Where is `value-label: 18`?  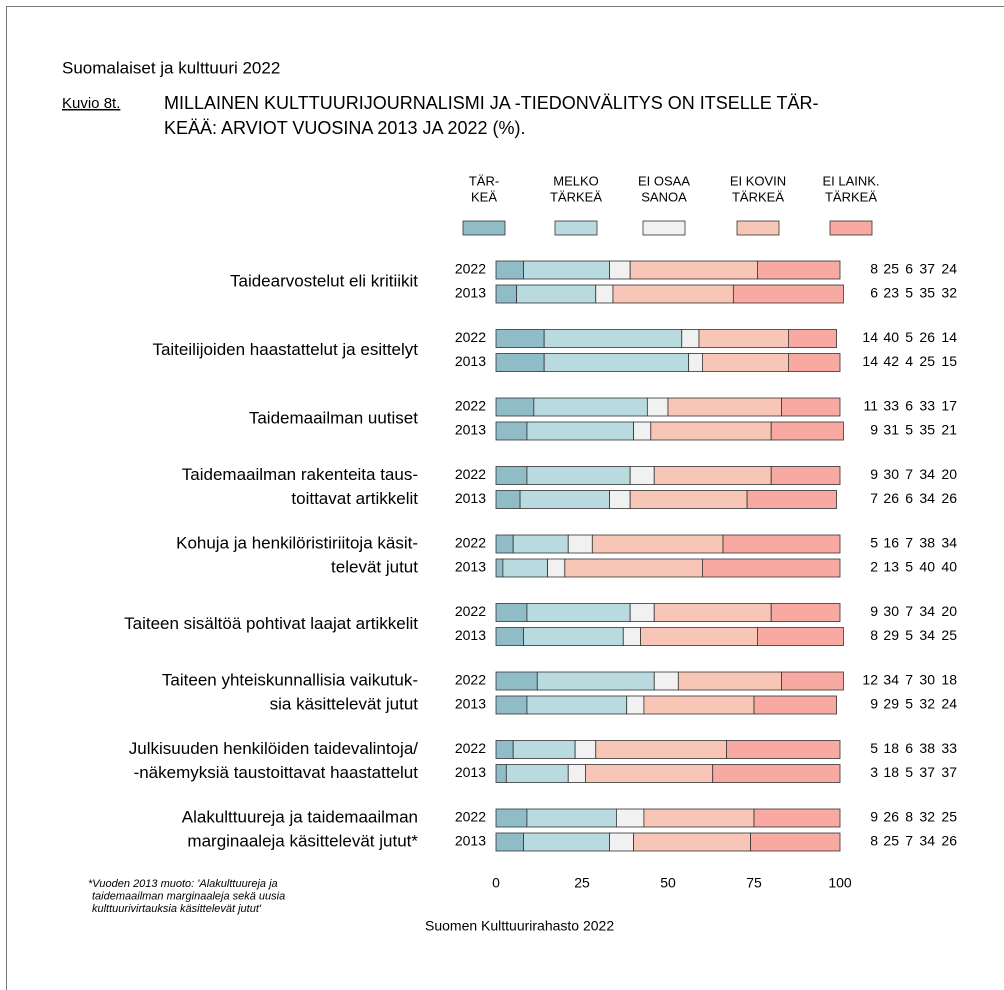
value-label: 18 is located at coordinates (891, 748).